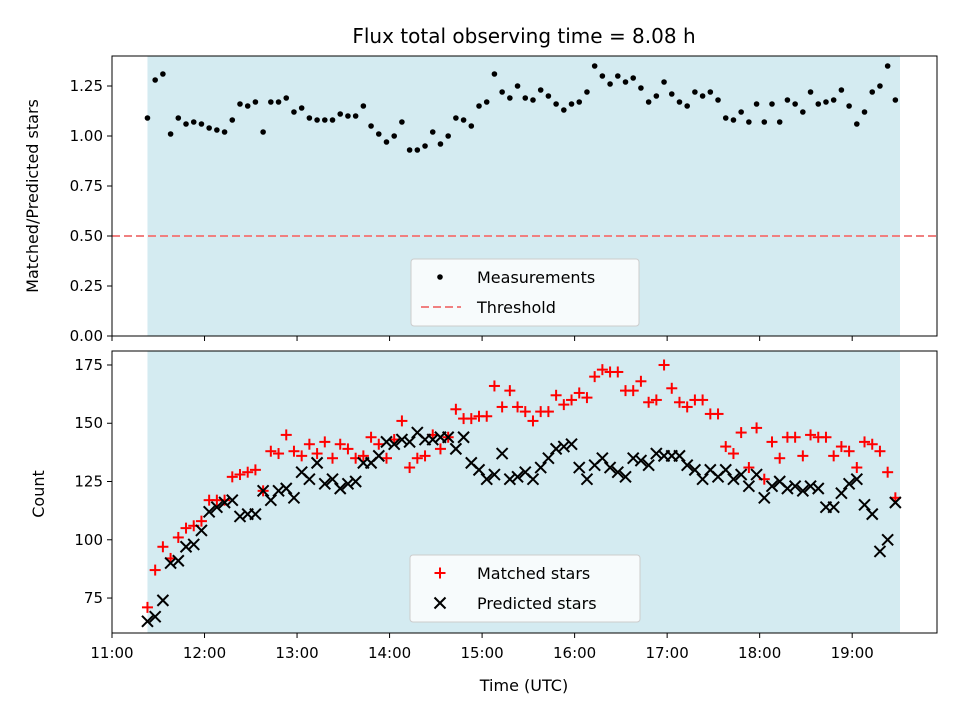  I want to click on x-axis-label: Time (UTC), so click(523, 685).